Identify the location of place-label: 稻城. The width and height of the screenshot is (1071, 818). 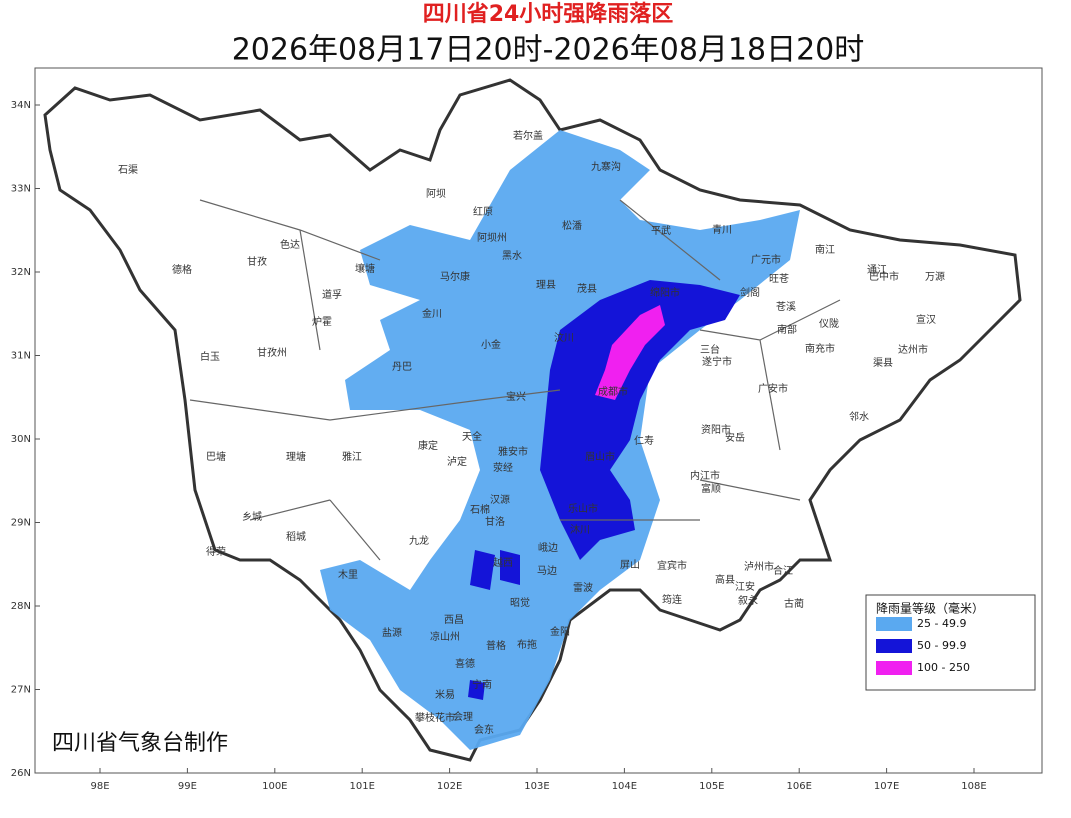
(296, 537).